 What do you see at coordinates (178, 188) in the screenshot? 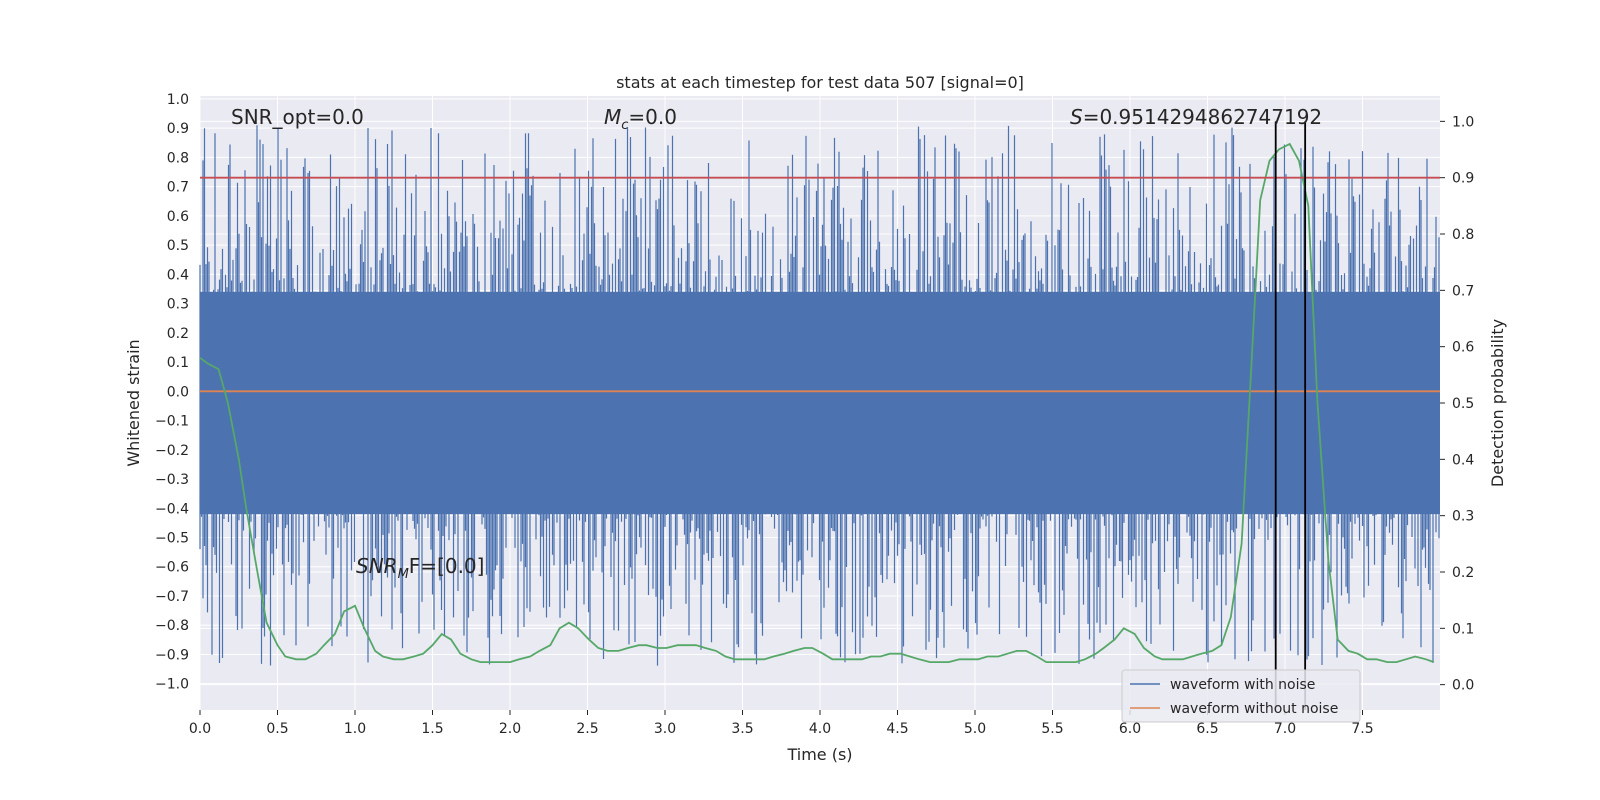
I see `left-y-tick-label: 0.7` at bounding box center [178, 188].